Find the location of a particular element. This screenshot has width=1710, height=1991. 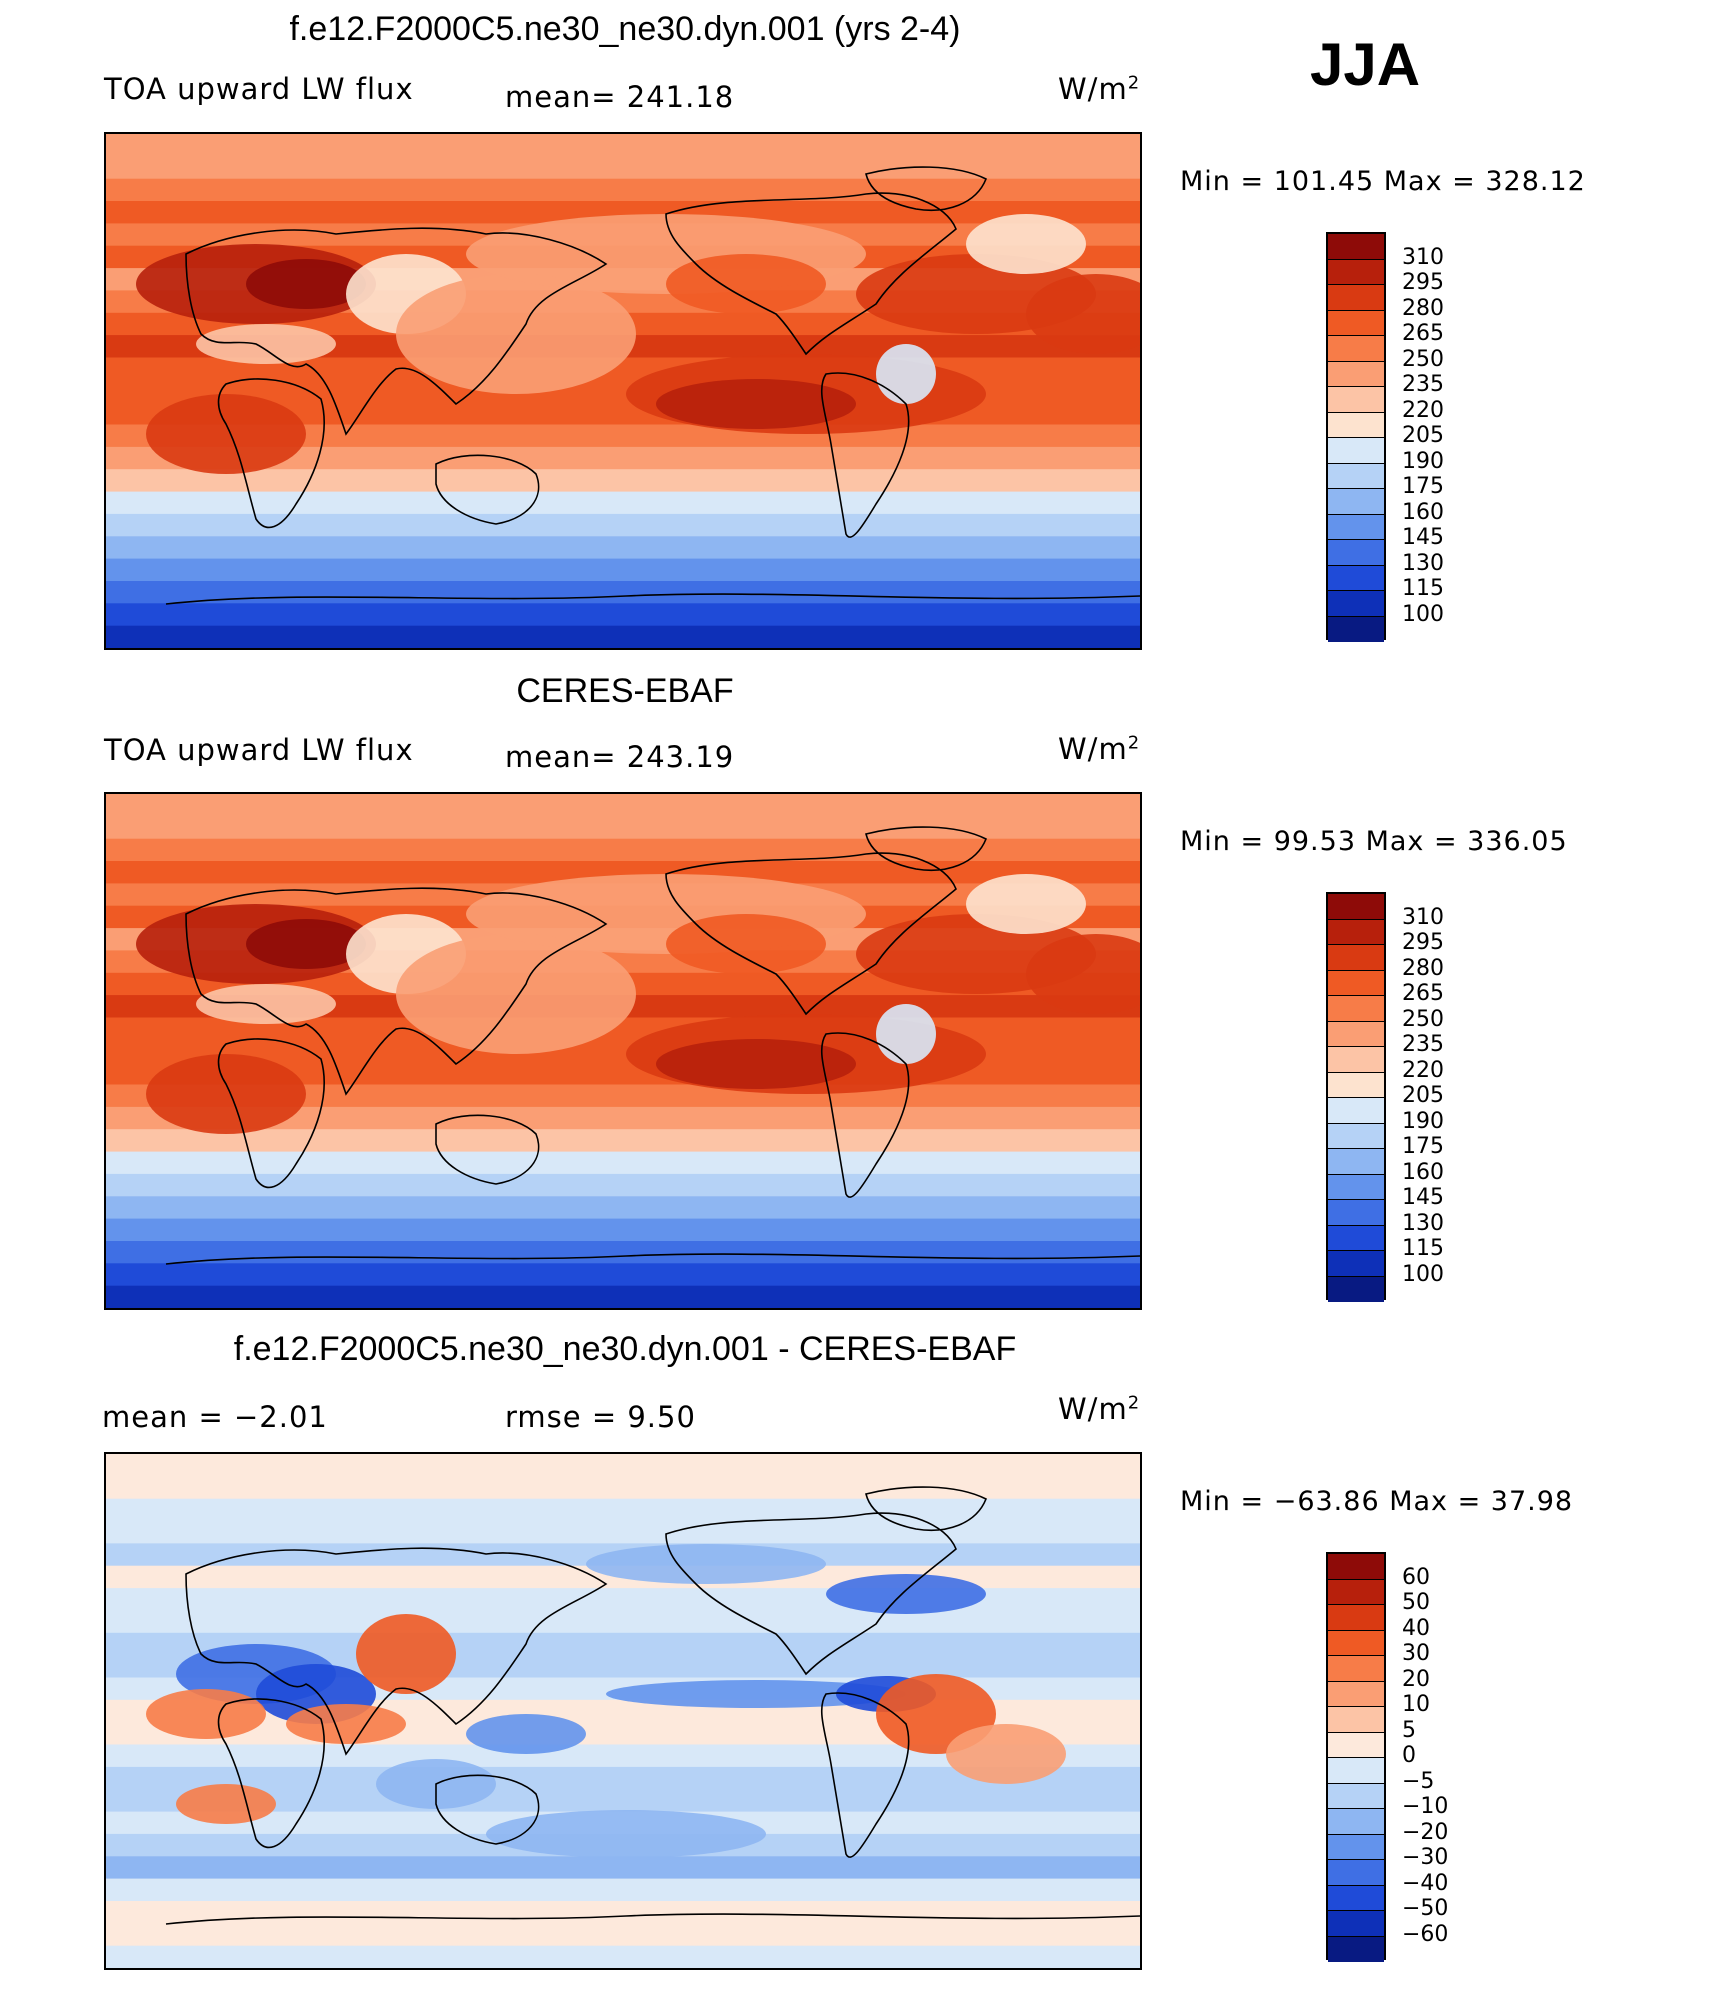

panel-2-units: W/m2 is located at coordinates (1099, 749).